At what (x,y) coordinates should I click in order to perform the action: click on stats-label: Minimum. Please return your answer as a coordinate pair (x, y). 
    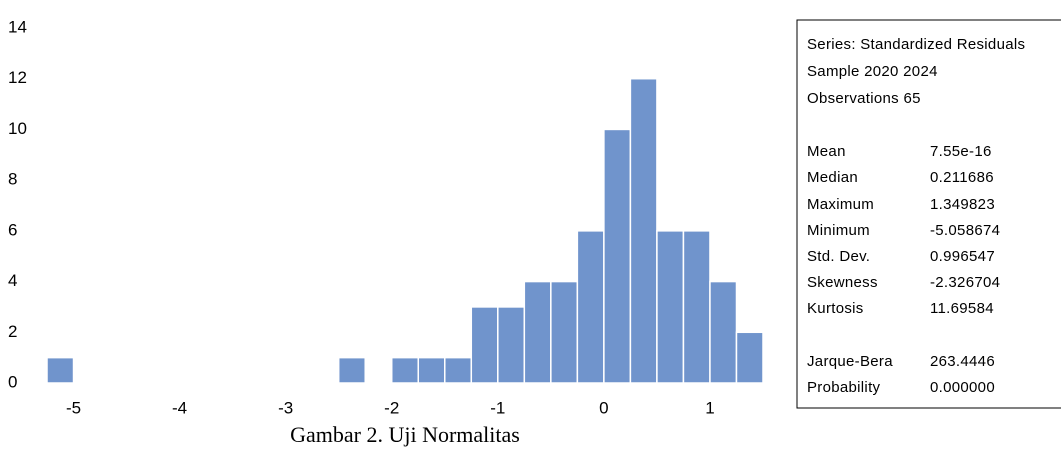
    Looking at the image, I should click on (838, 230).